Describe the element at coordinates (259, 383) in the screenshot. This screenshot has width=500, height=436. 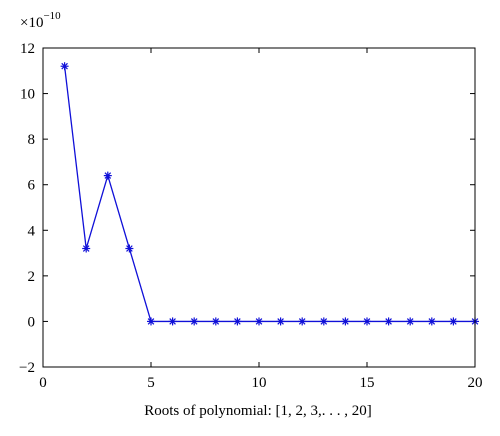
I see `x-tick-label: 10` at that location.